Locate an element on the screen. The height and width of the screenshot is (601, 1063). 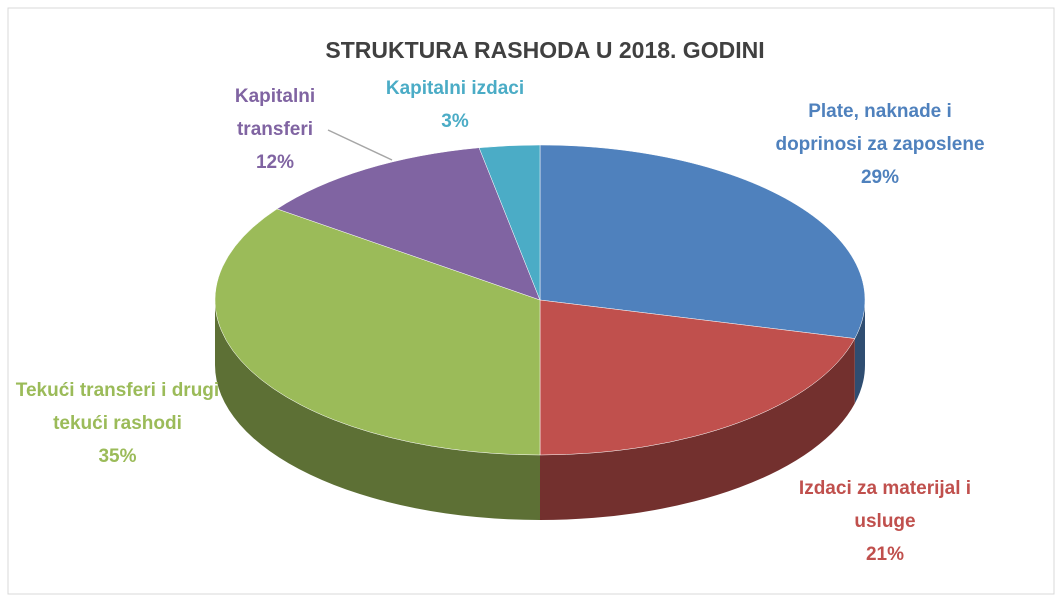
slice-label: Izdaci za materijal i usluge 21% is located at coordinates (885, 521).